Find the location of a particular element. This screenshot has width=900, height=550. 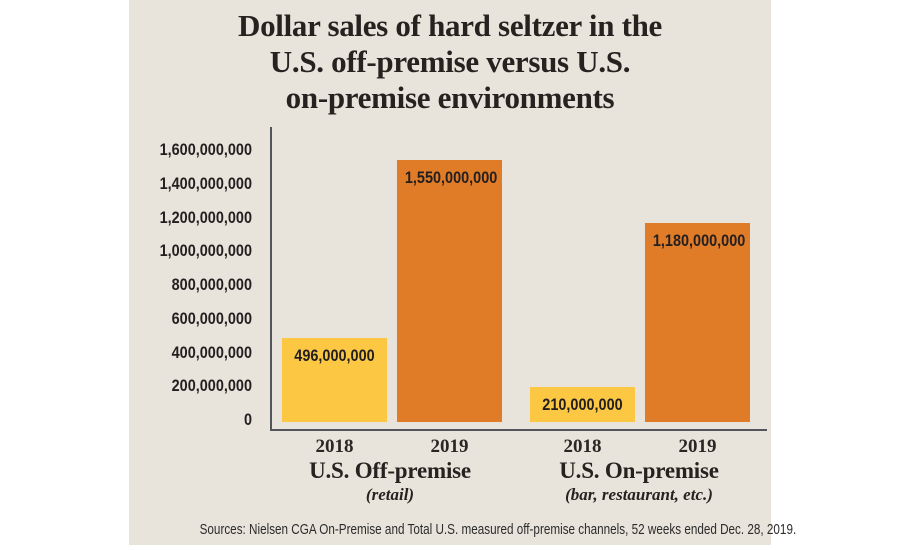

y-axis-tick-label: 800,000,000 is located at coordinates (211, 284).